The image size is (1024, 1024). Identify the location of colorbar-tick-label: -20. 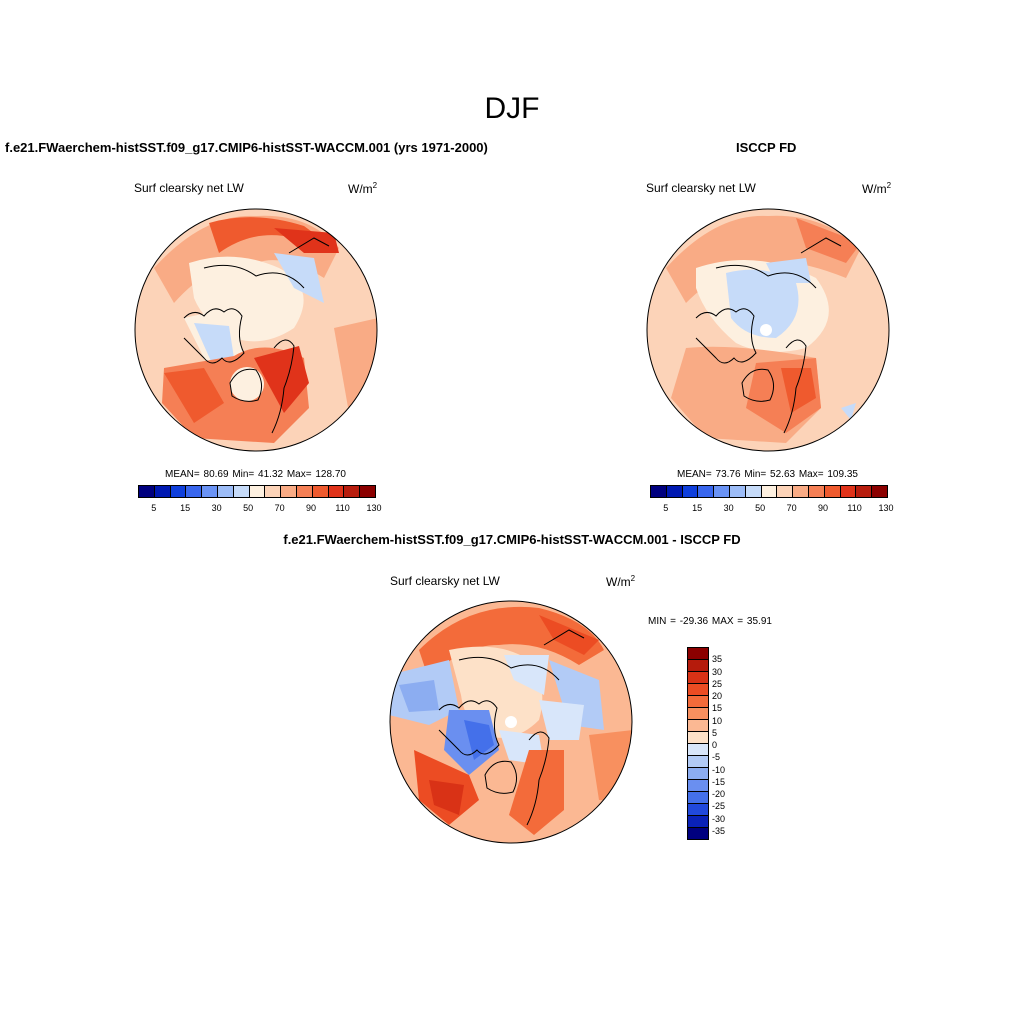
(719, 794).